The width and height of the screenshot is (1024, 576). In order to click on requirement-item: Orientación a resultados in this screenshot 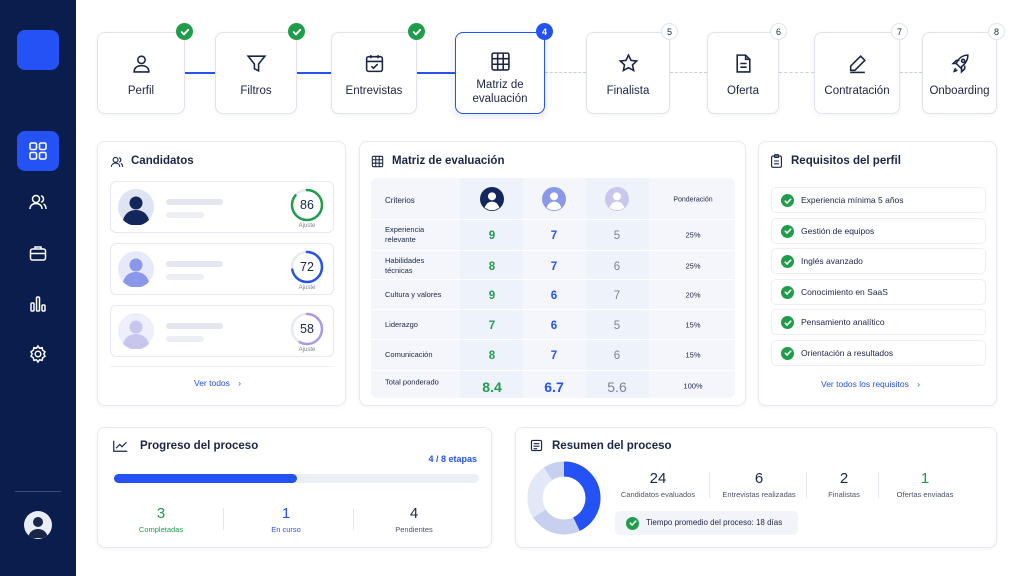, I will do `click(878, 352)`.